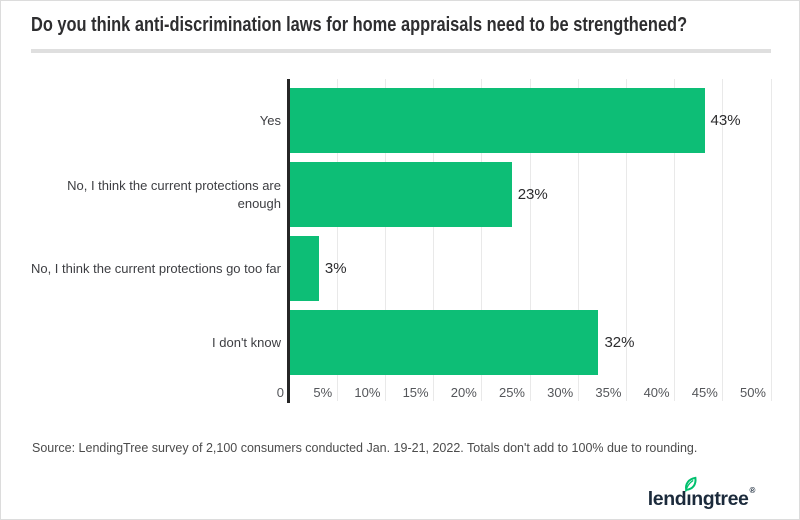 Image resolution: width=800 pixels, height=520 pixels. I want to click on x-tick-label: 35%, so click(608, 392).